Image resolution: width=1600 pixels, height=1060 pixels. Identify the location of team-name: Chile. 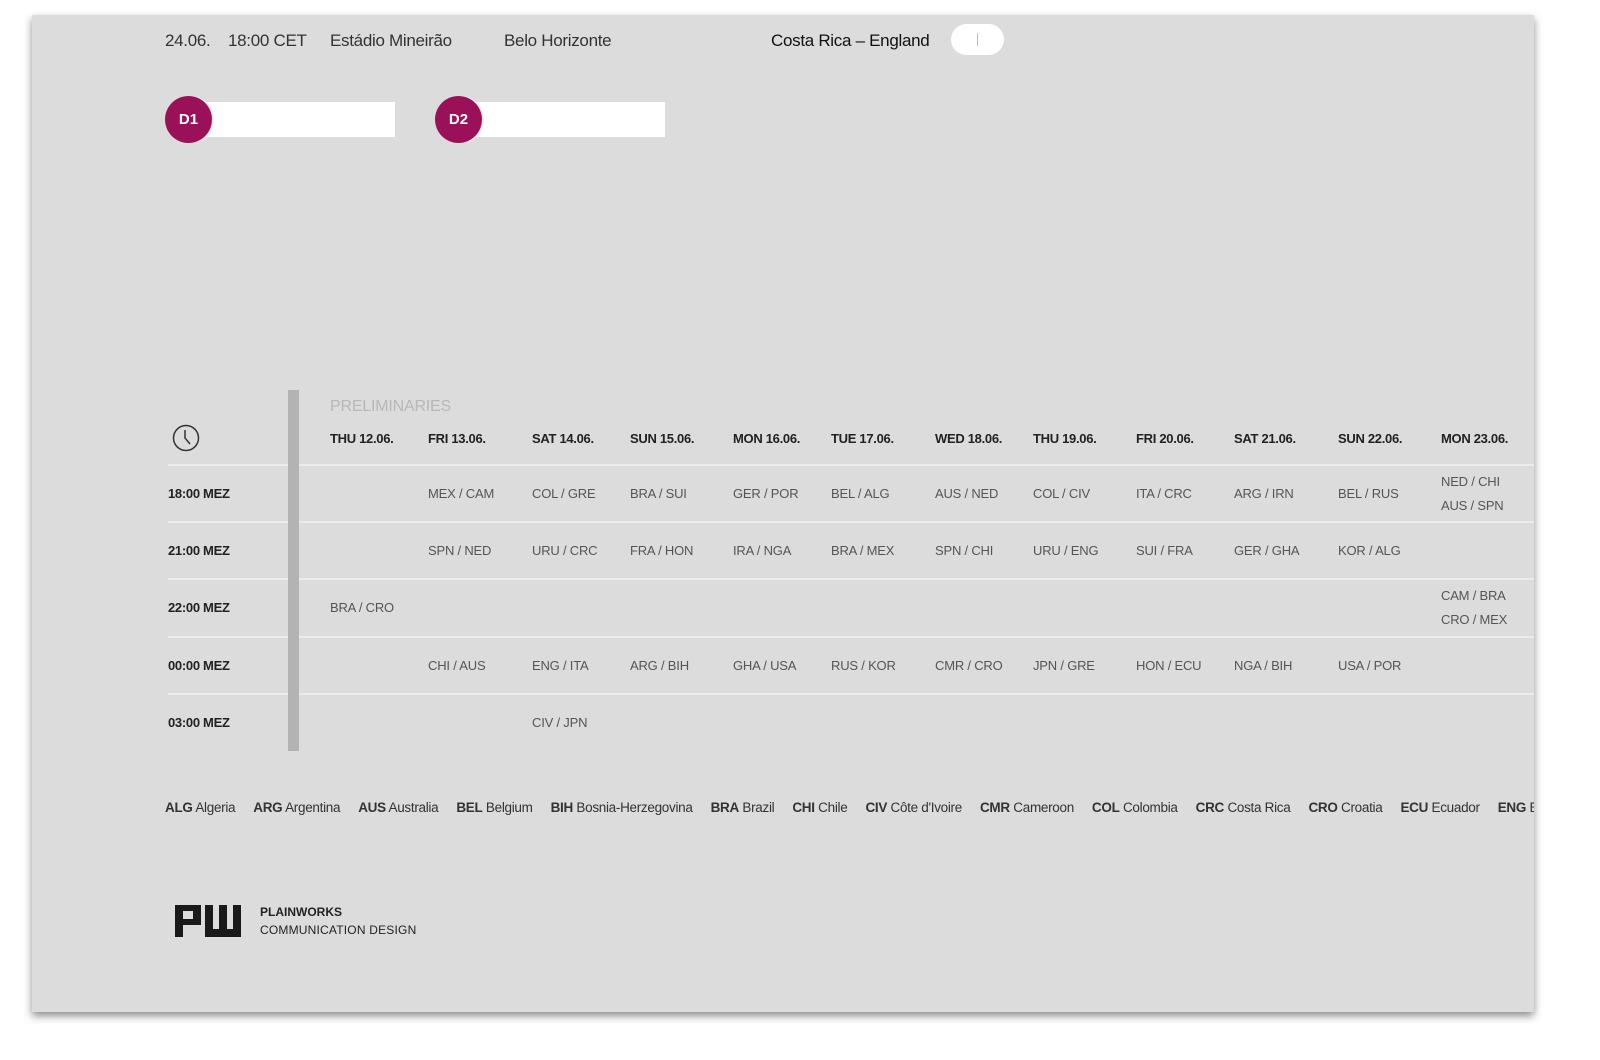
(833, 807).